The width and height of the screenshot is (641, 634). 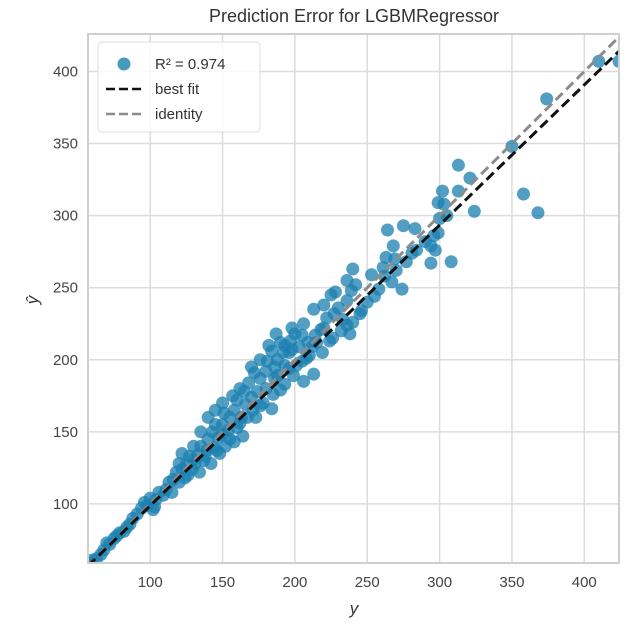 I want to click on x-tick-label: 200, so click(x=294, y=582).